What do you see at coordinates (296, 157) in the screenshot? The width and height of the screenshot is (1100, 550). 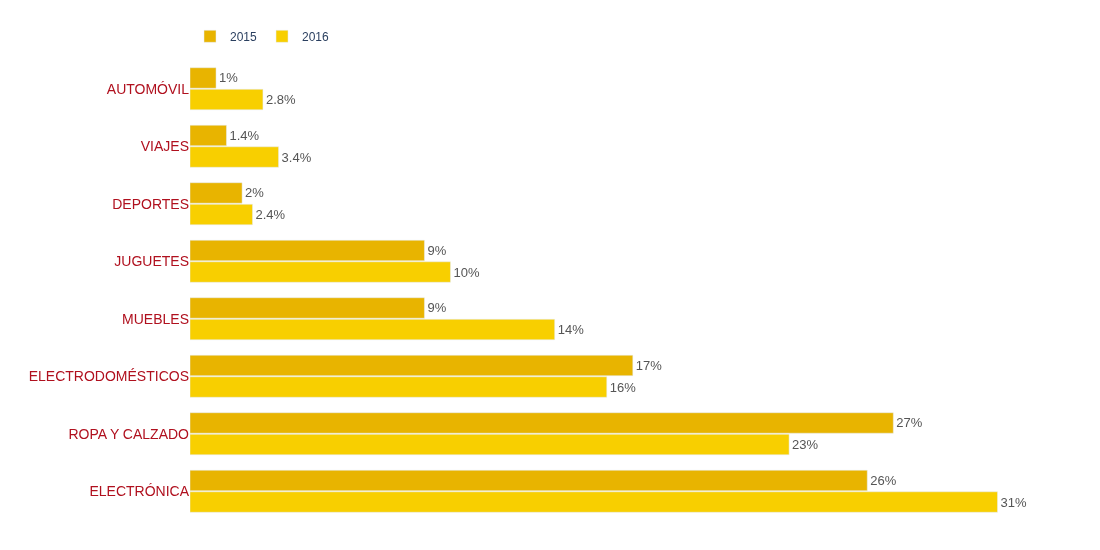 I see `data-label: 3.4%` at bounding box center [296, 157].